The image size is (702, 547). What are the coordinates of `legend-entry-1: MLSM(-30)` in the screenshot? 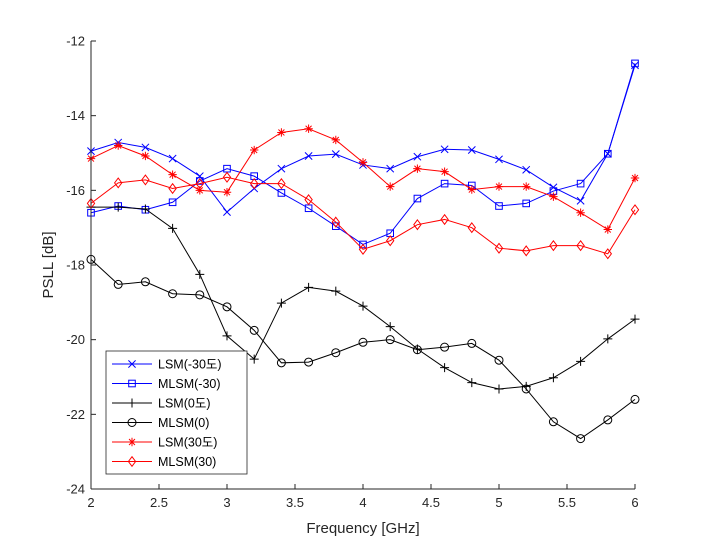 It's located at (166, 384).